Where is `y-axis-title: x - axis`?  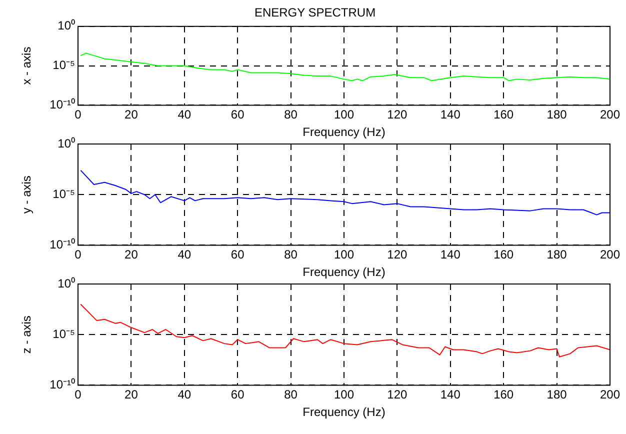 y-axis-title: x - axis is located at coordinates (27, 65).